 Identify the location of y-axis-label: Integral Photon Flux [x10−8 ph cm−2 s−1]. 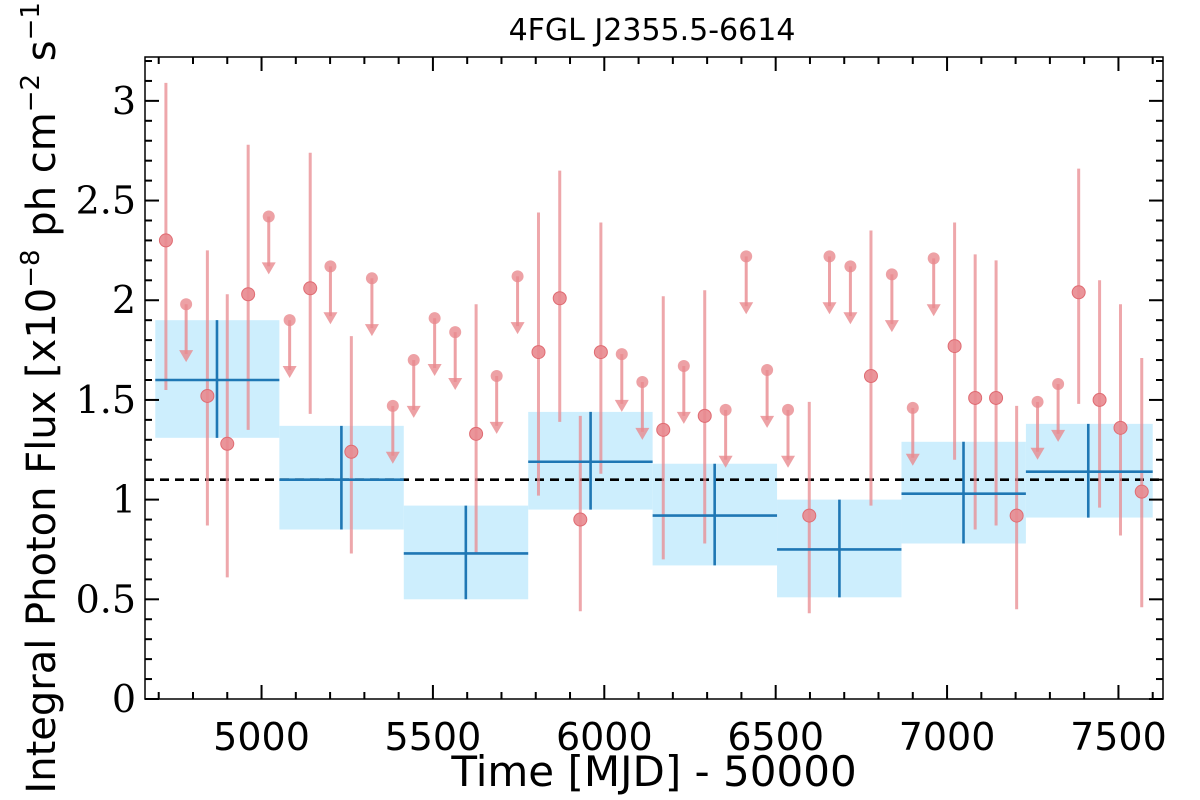
(40, 397).